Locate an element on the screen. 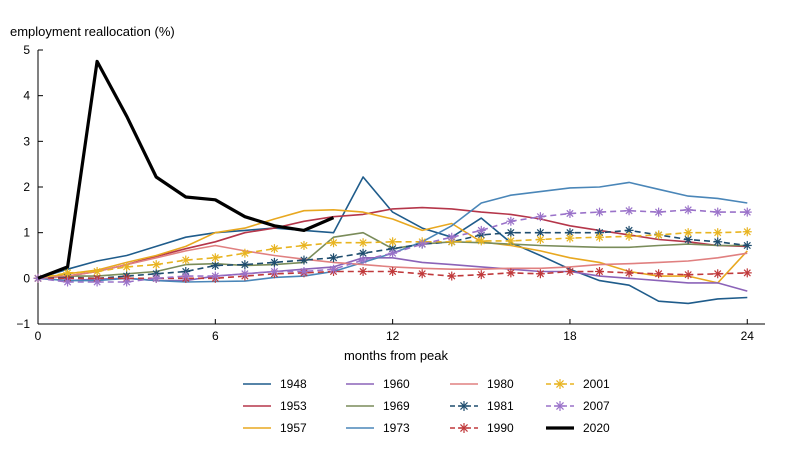  legend-item-2020: 2020 is located at coordinates (578, 428).